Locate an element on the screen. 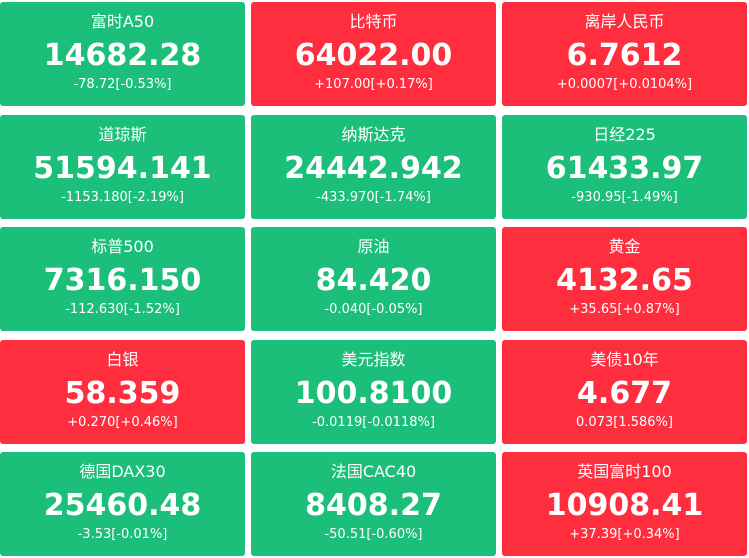  quote-tile: 黄金 4132.65 +35.65[+0.87%] is located at coordinates (624, 279).